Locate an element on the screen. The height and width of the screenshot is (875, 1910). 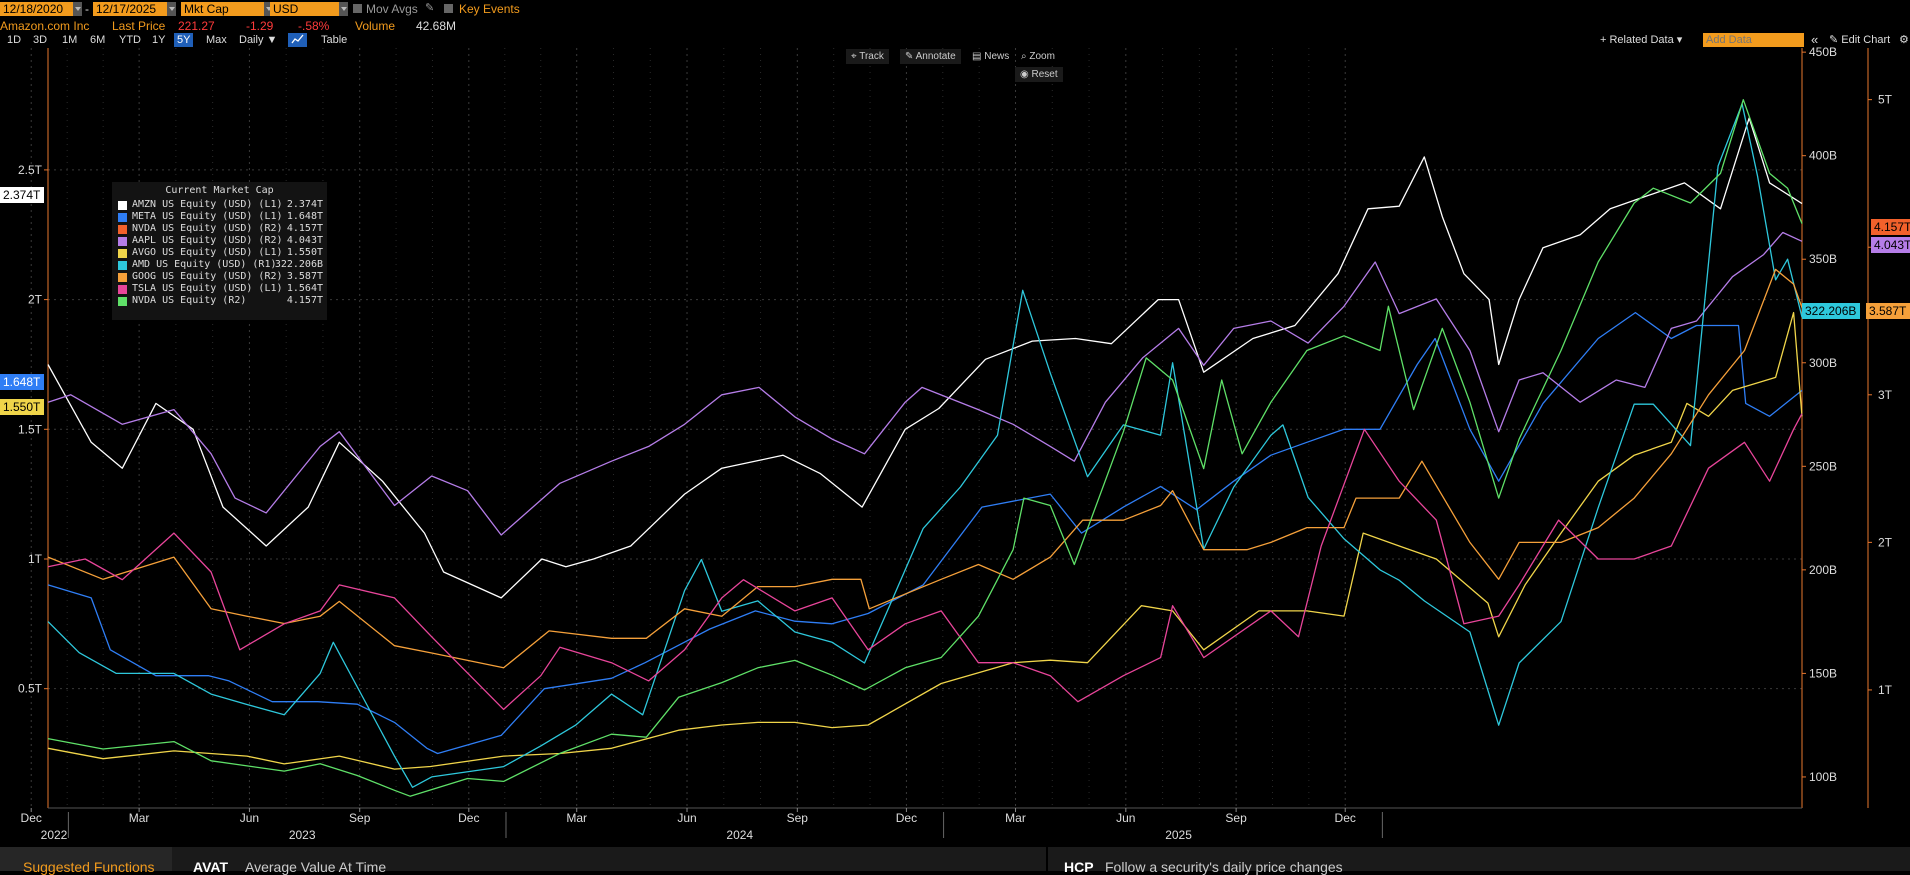
right1-tick-label: 350B is located at coordinates (1823, 259).